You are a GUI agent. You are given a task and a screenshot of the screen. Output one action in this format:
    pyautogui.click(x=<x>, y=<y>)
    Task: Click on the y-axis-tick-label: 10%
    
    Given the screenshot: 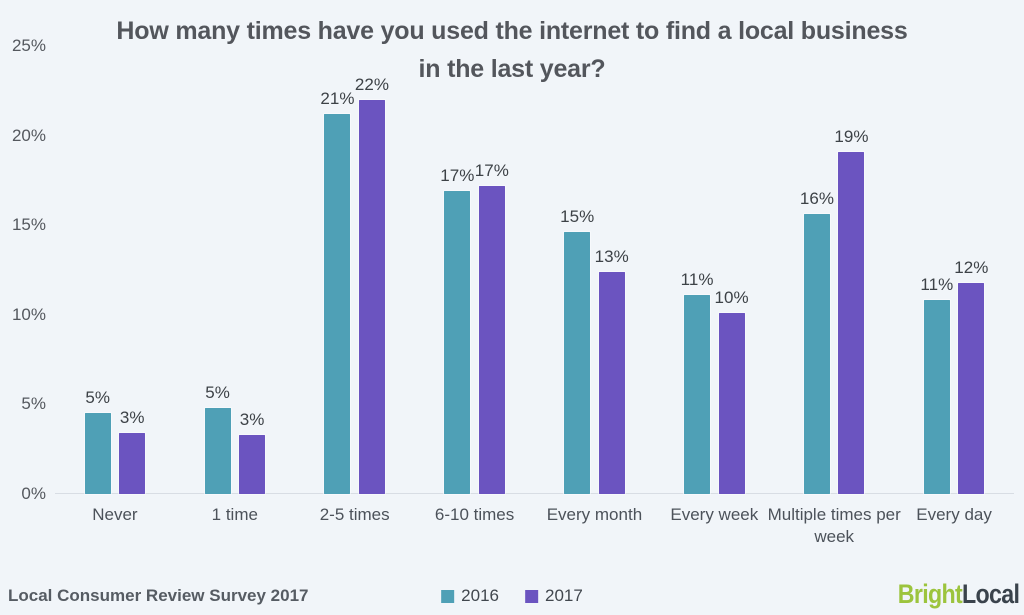 What is the action you would take?
    pyautogui.click(x=28, y=314)
    